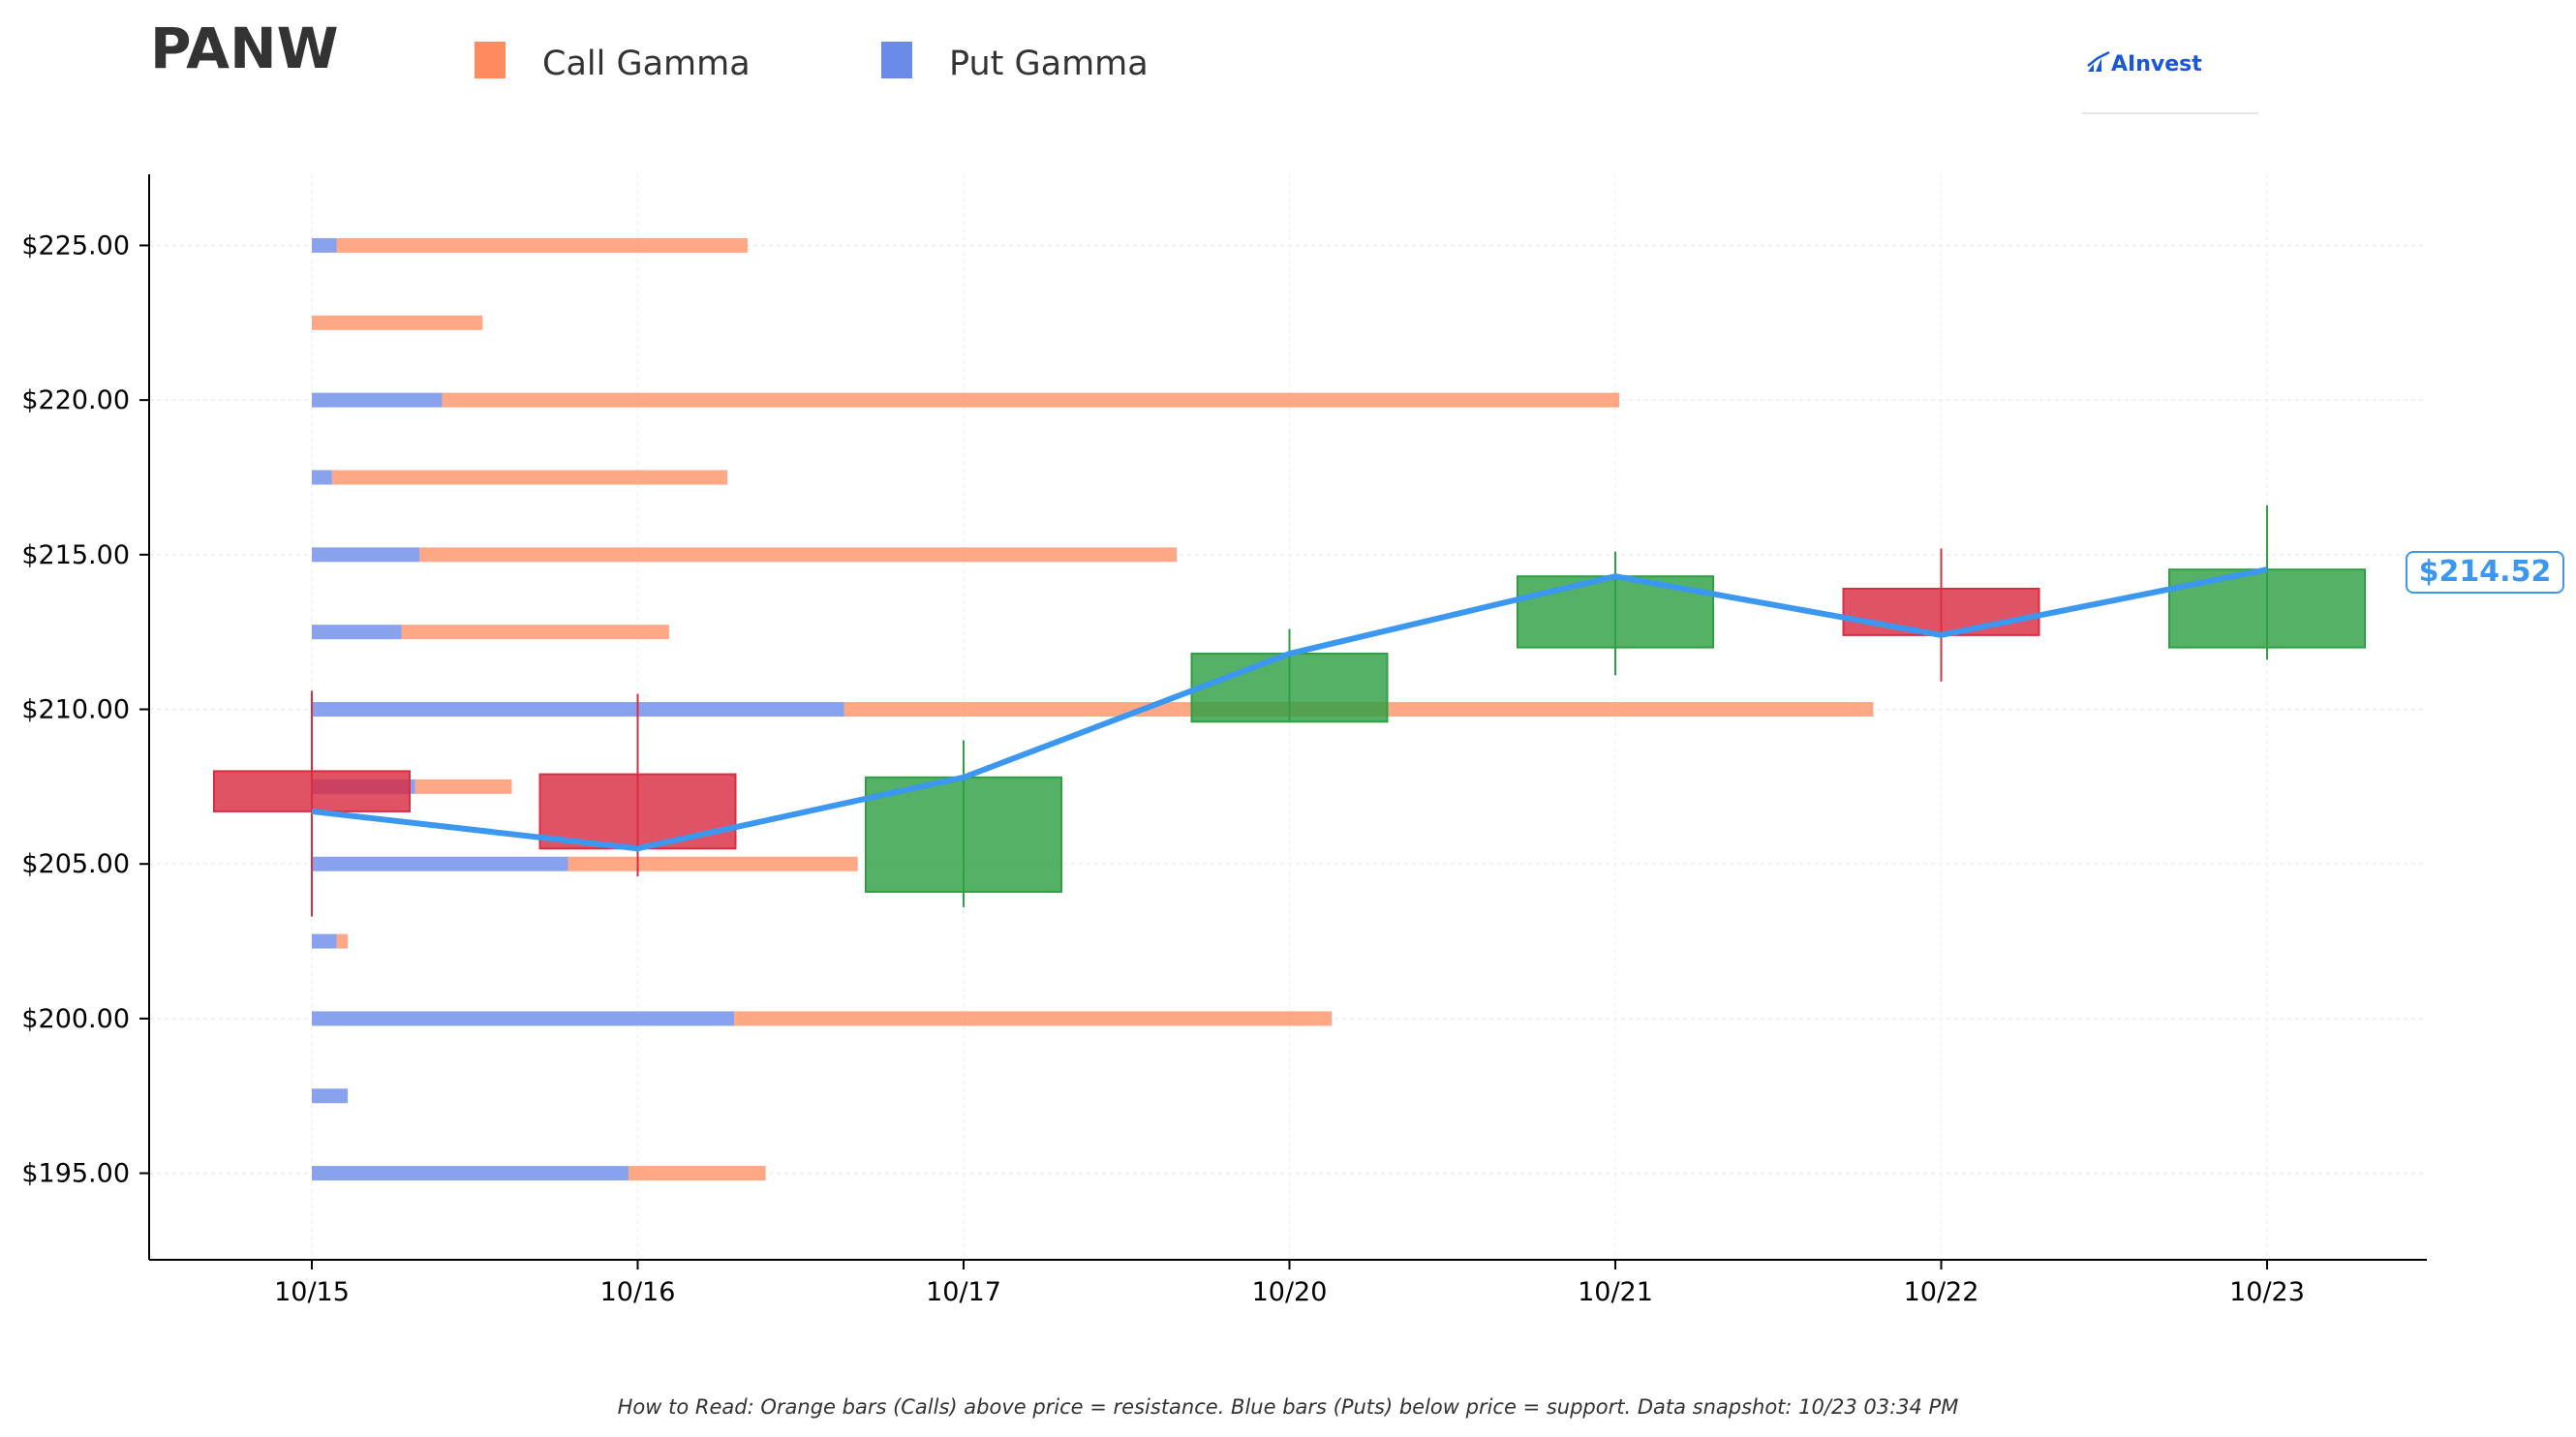 This screenshot has height=1437, width=2576. Describe the element at coordinates (2156, 64) in the screenshot. I see `logo-text: AInvest` at that location.